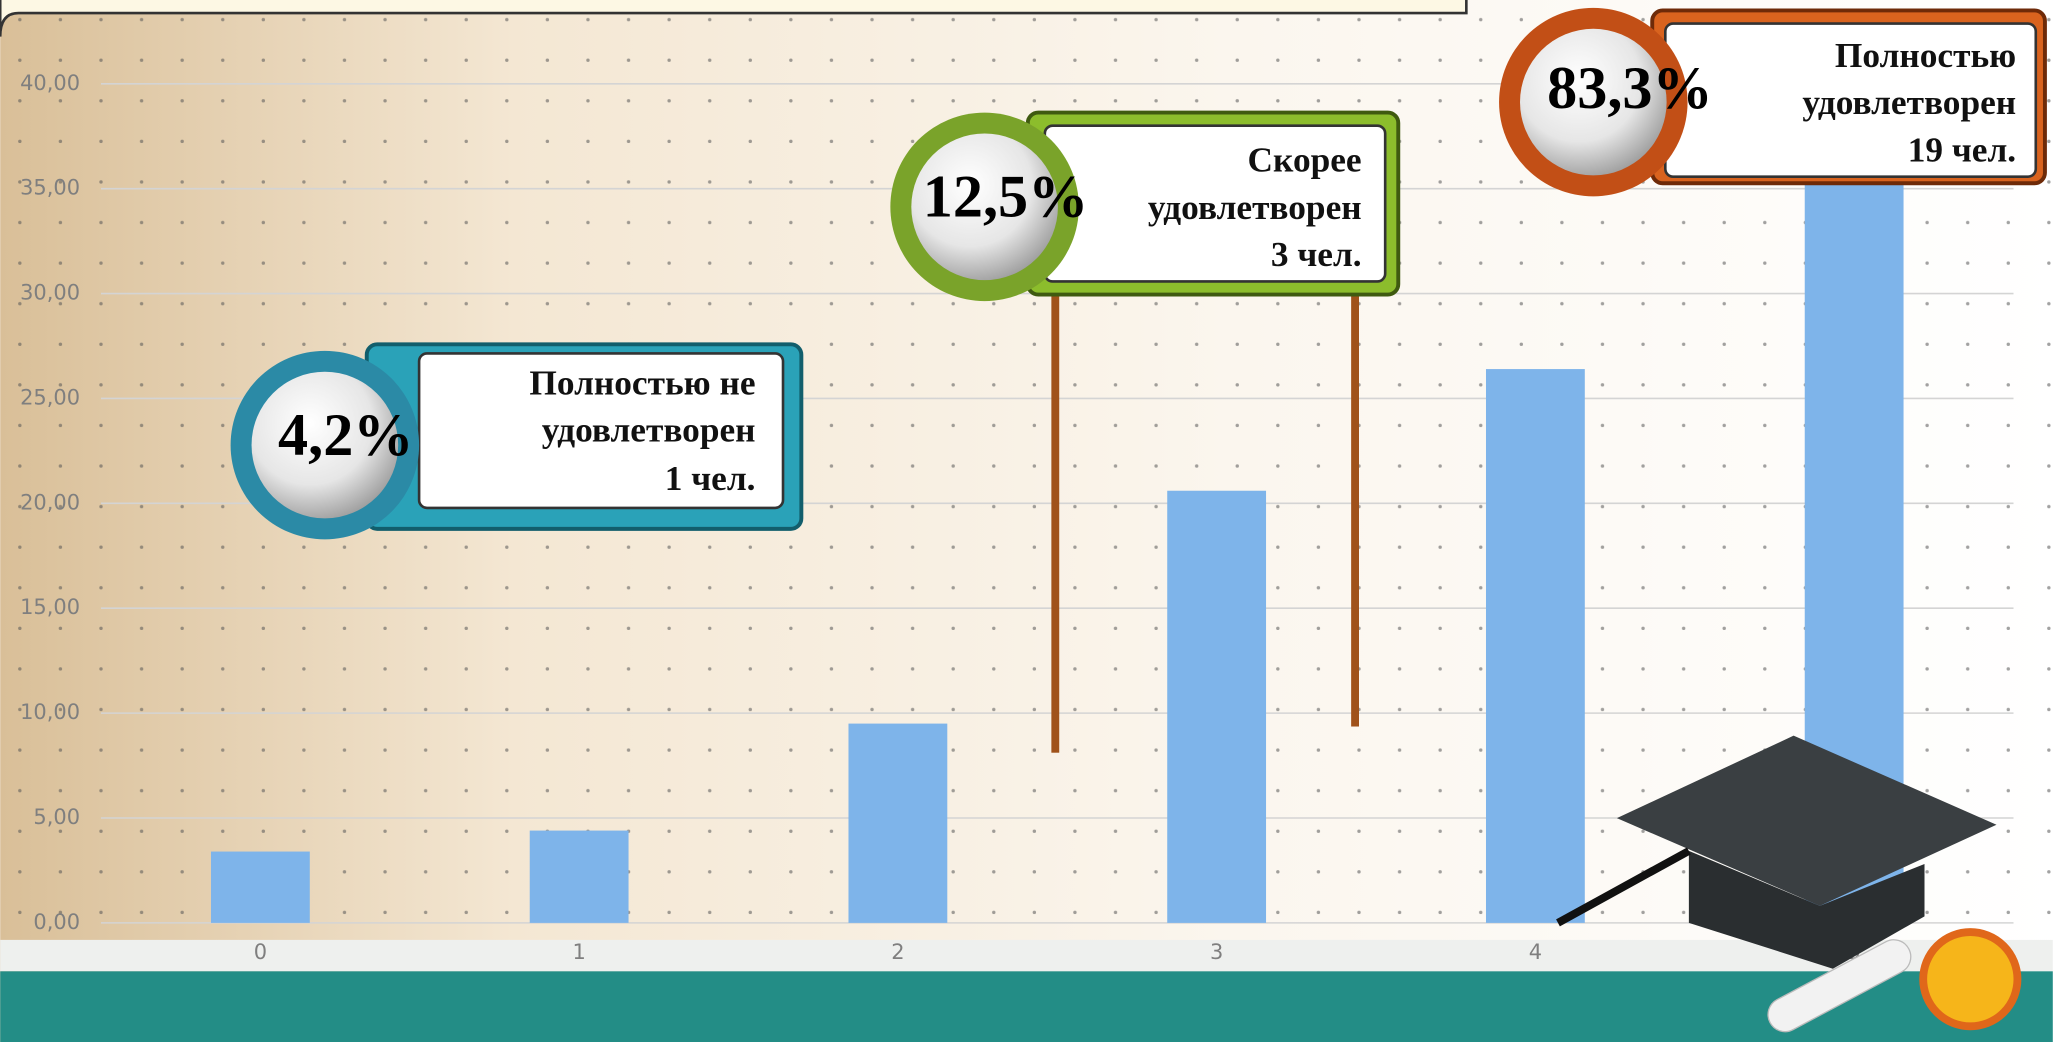 Image resolution: width=2053 pixels, height=1042 pixels. I want to click on y-tick-label: 5,00, so click(56, 817).